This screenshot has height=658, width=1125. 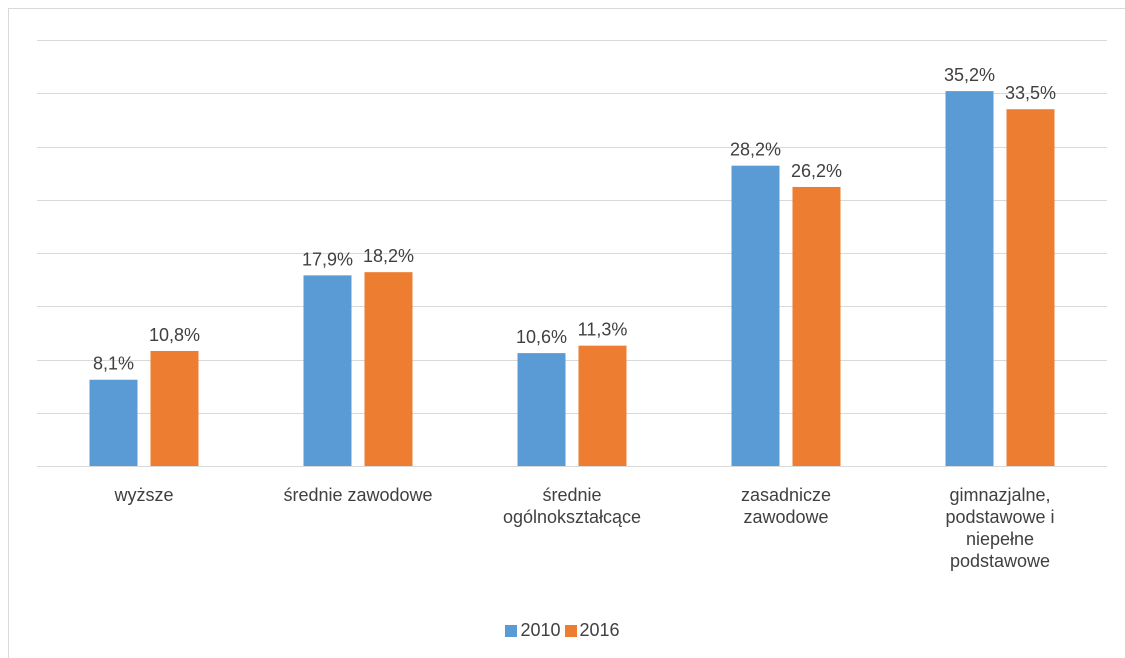 What do you see at coordinates (144, 495) in the screenshot?
I see `x-tick-label: wyższe` at bounding box center [144, 495].